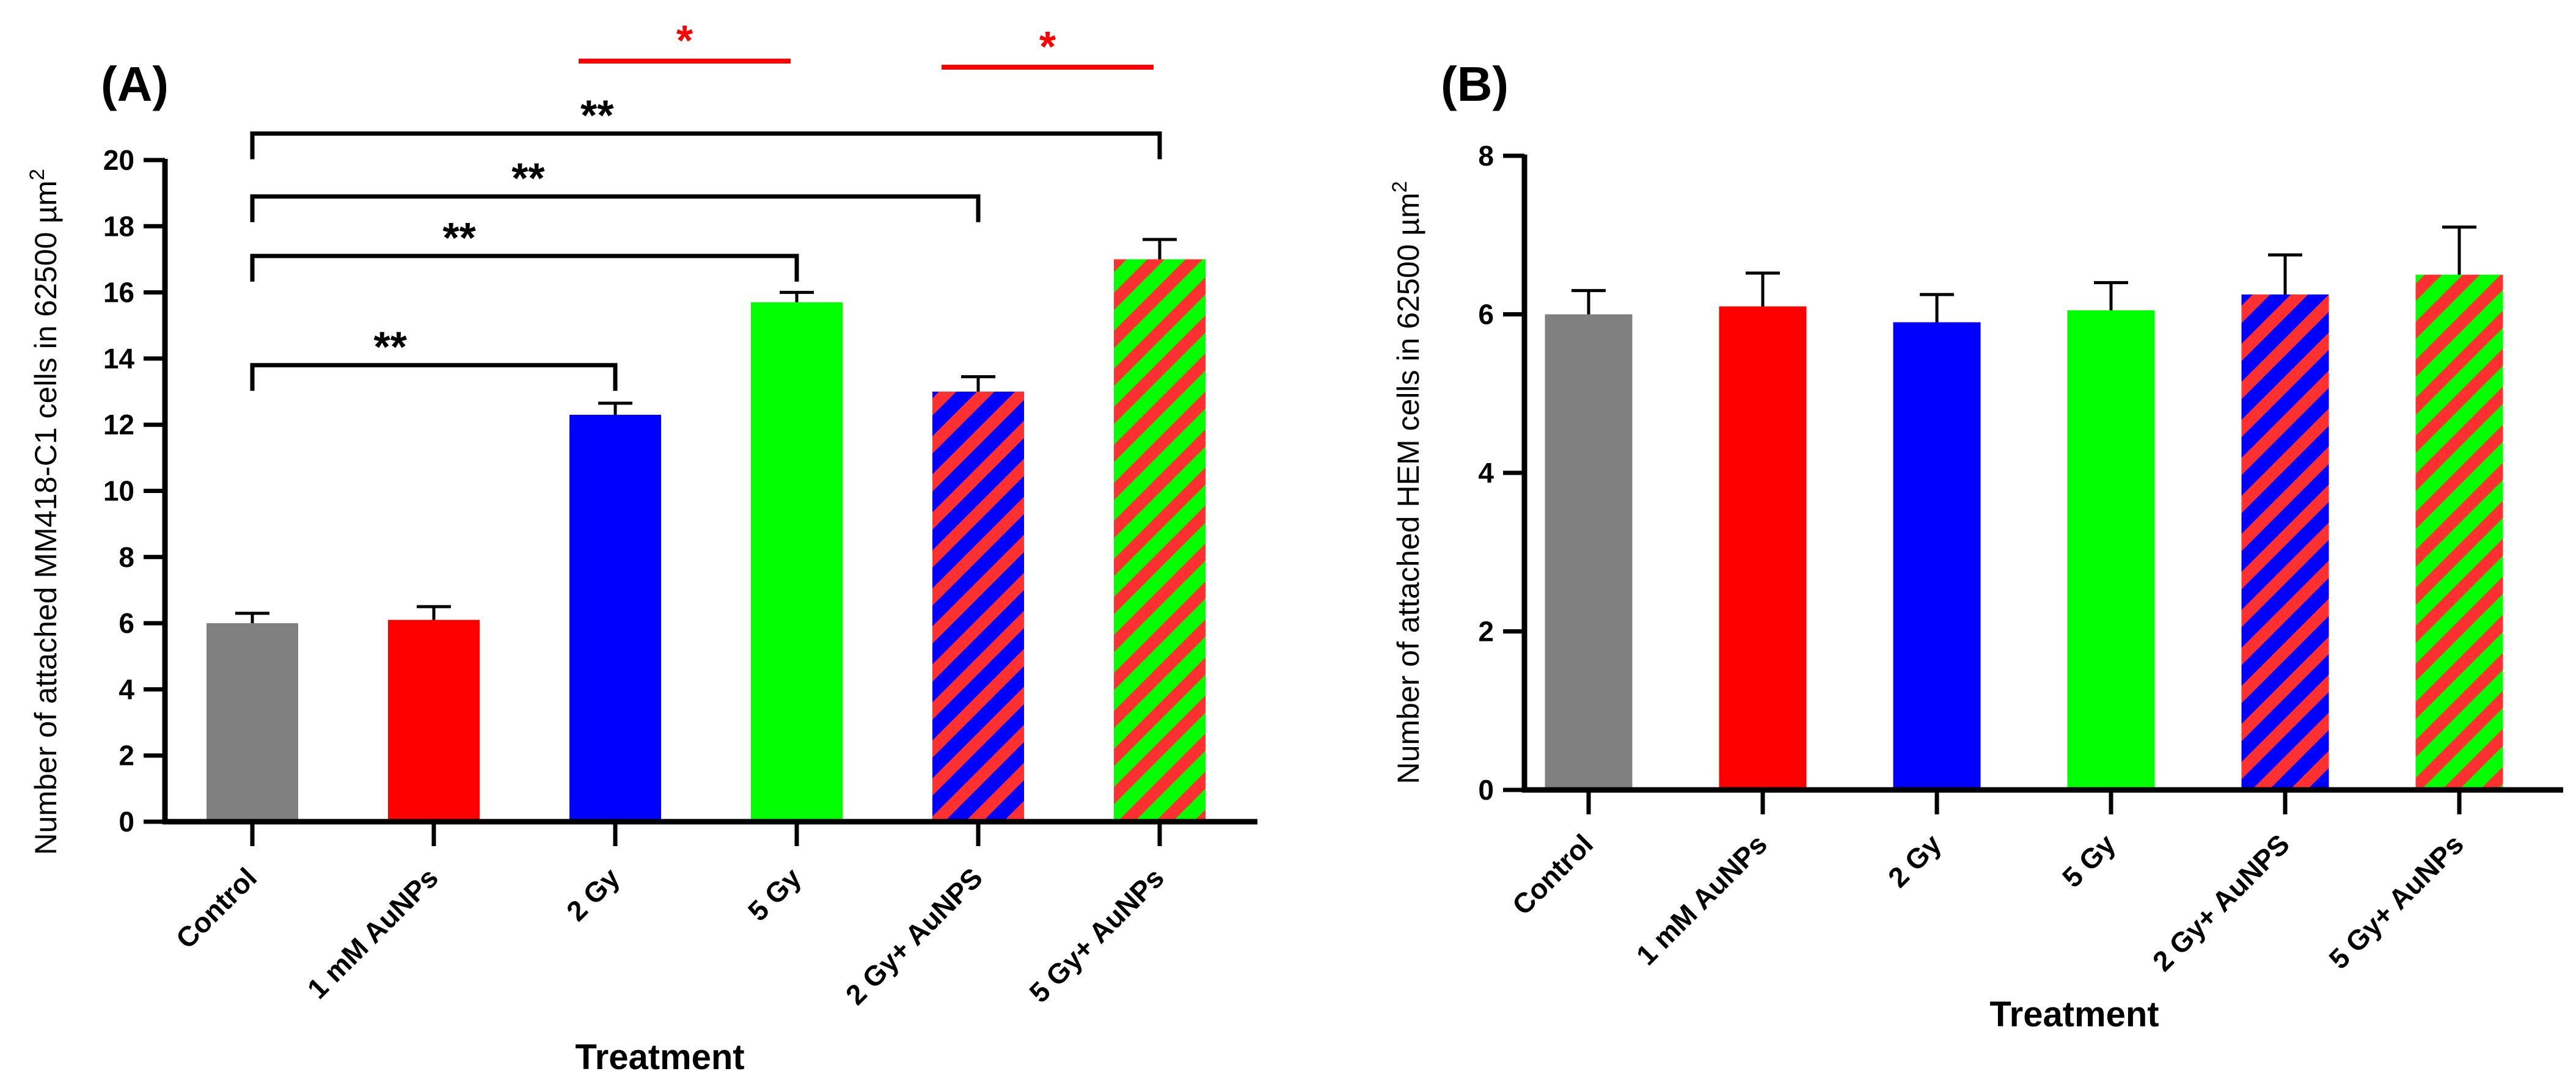  I want to click on panel-a-y-tick-label-0: 0, so click(126, 822).